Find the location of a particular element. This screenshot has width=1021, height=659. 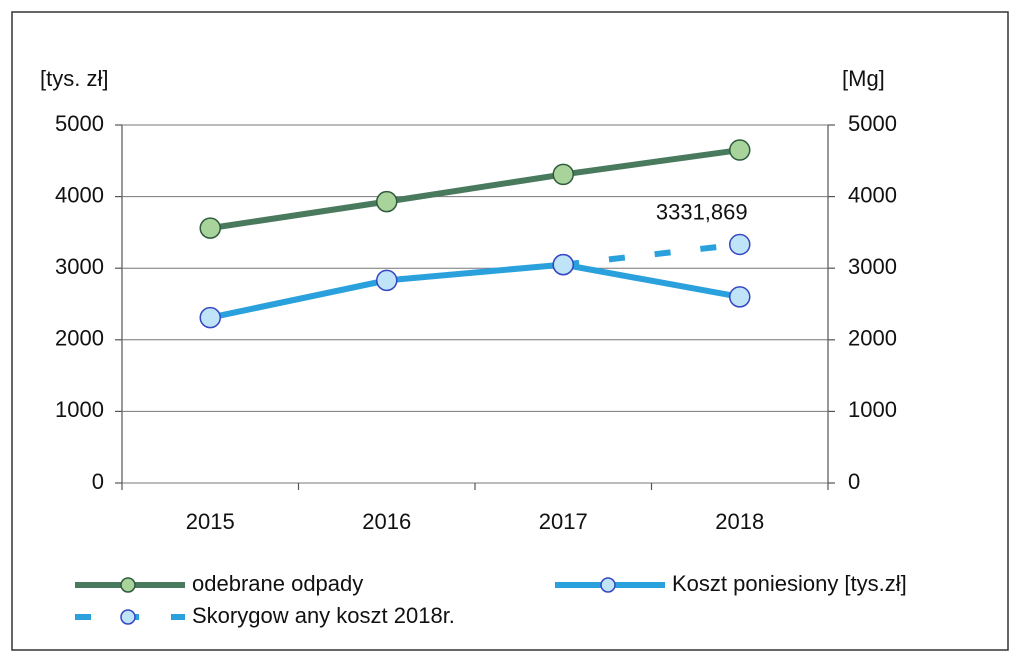

y2-axis-title: [Mg] is located at coordinates (863, 78).